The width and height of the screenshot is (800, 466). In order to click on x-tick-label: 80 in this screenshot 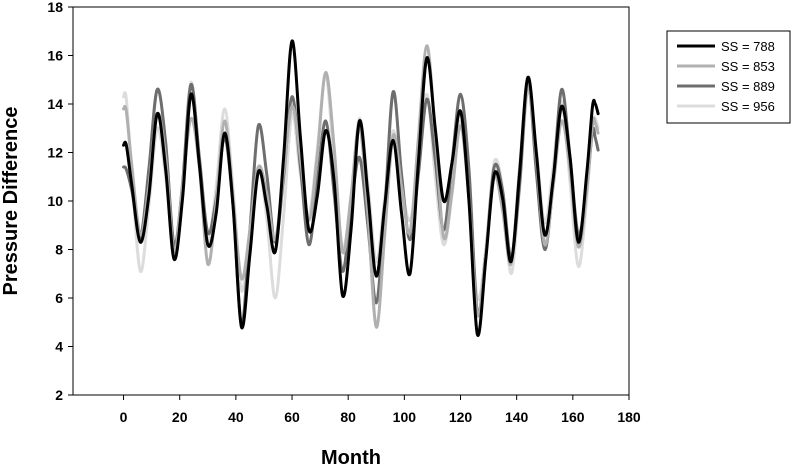, I will do `click(348, 417)`.